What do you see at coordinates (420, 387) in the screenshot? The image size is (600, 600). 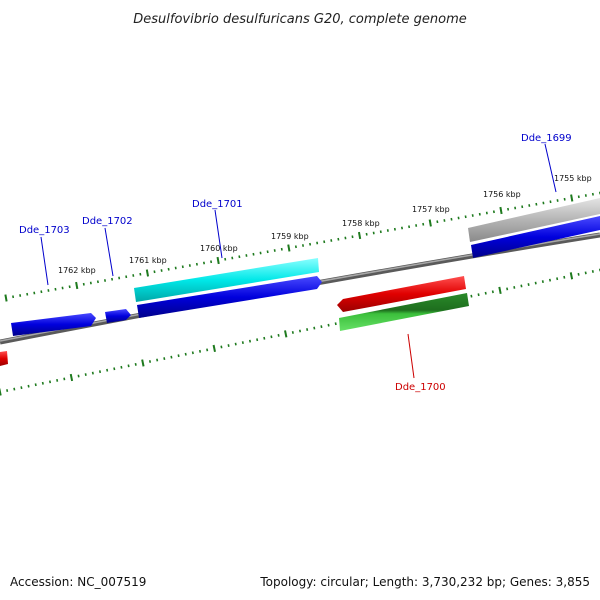 I see `gene-label-dde-1700: Dde_1700` at bounding box center [420, 387].